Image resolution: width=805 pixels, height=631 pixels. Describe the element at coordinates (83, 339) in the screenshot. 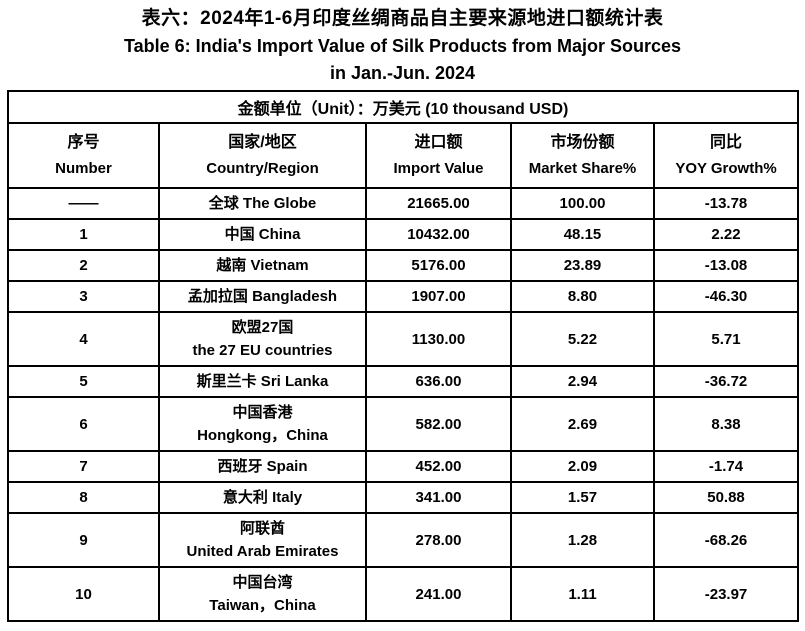

I see `row-number: 4` at that location.